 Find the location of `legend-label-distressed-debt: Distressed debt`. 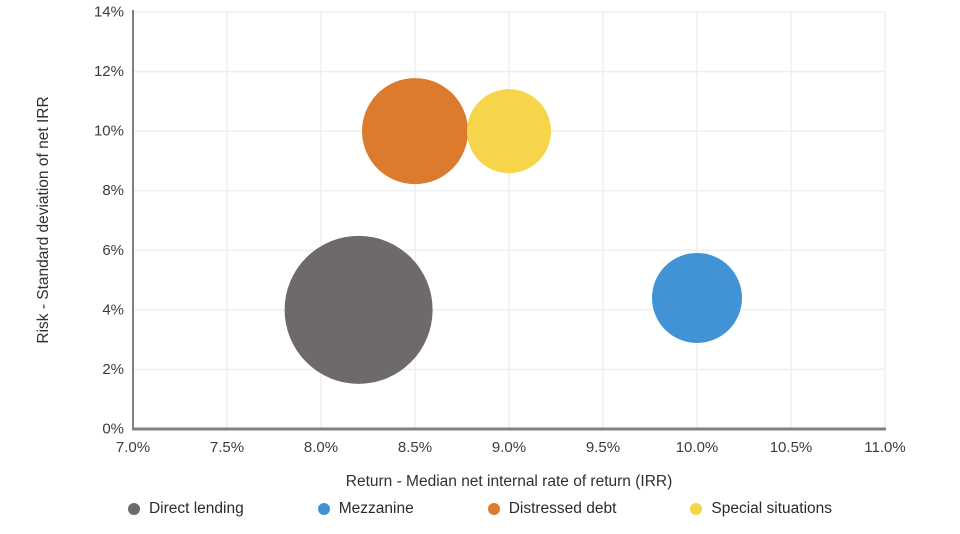

legend-label-distressed-debt: Distressed debt is located at coordinates (562, 508).